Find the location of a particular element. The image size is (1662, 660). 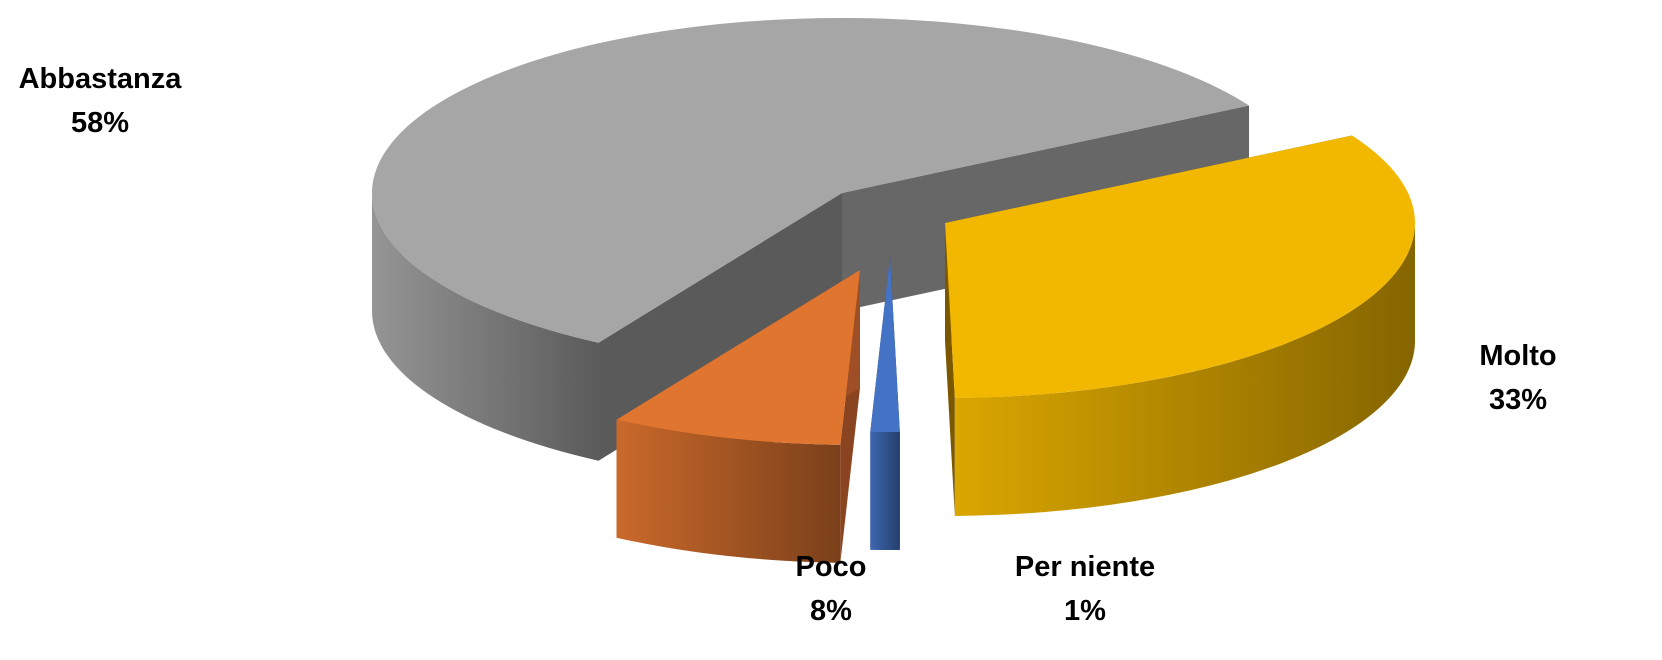

data-label-abbastanza: Abbastanza is located at coordinates (101, 79).